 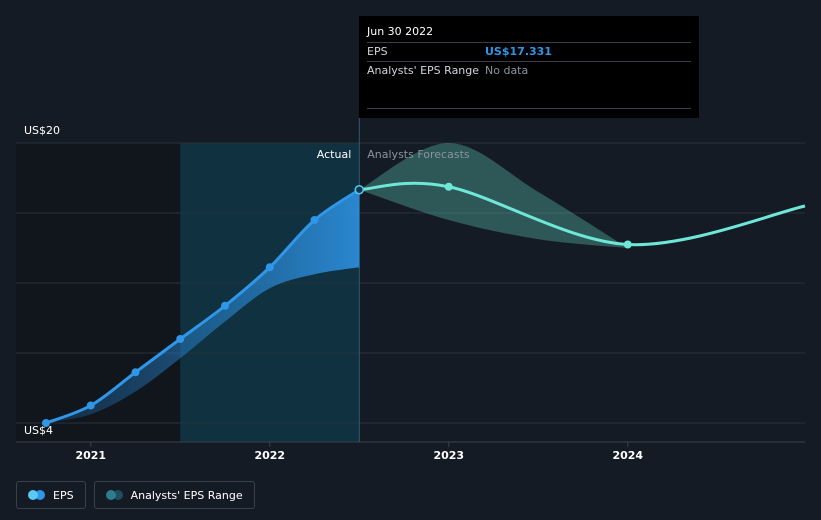 I want to click on tooltip-row-eps: EPS US$17.331, so click(x=529, y=51).